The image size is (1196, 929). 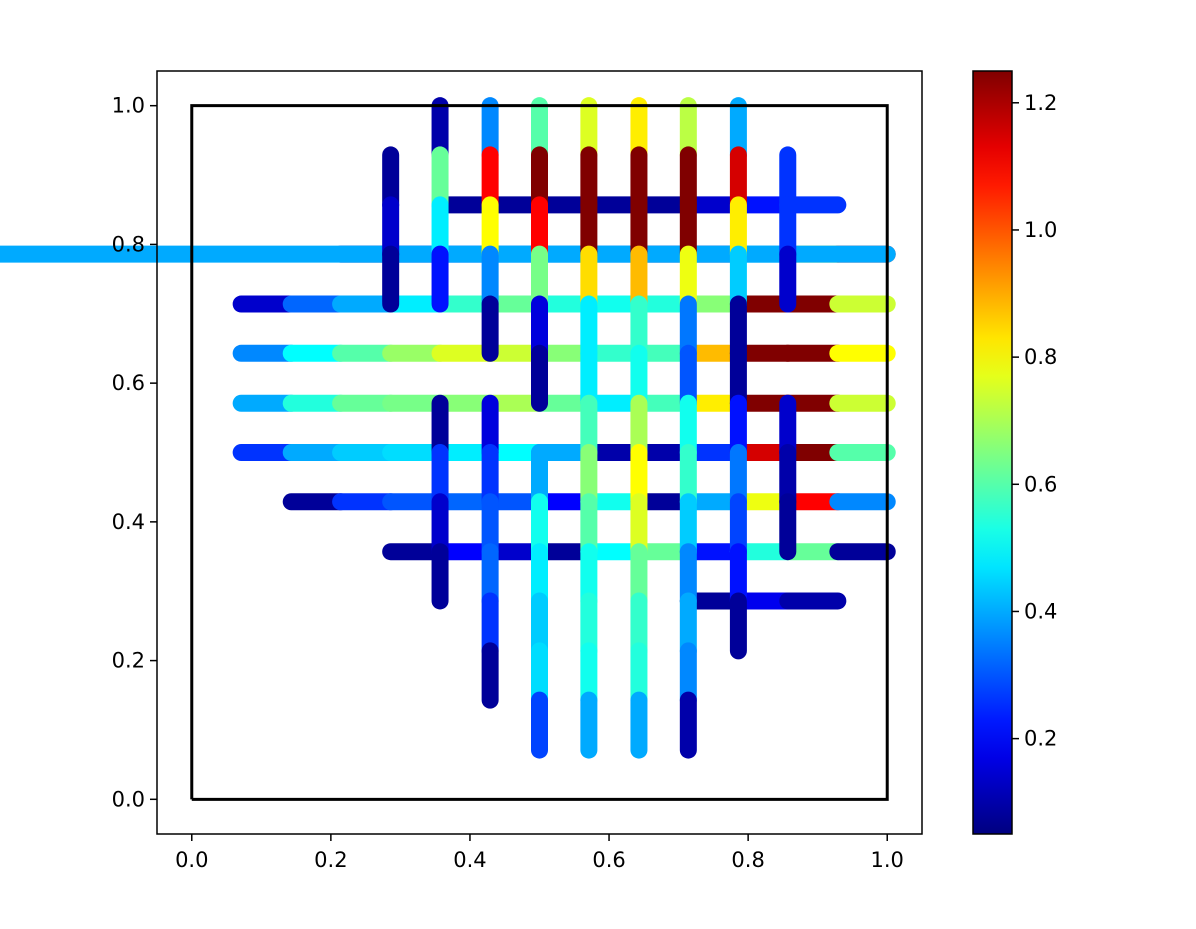 I want to click on colorbar-tick-label: 0.4, so click(x=1040, y=611).